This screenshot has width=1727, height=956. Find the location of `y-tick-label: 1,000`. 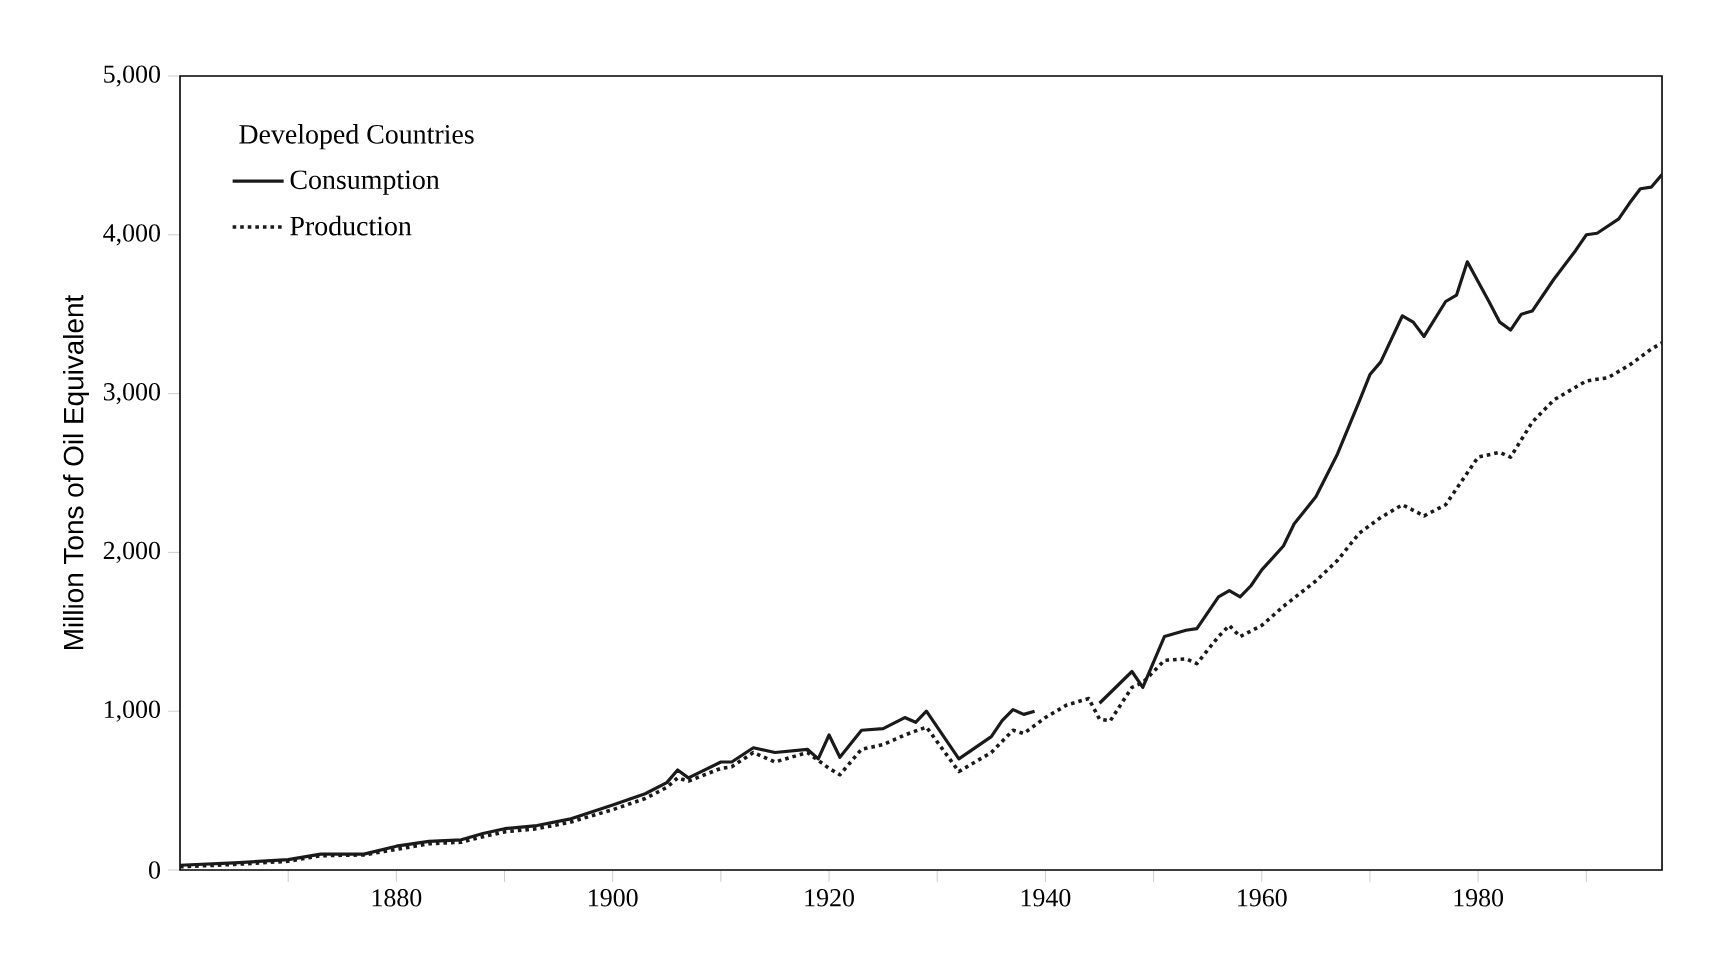

y-tick-label: 1,000 is located at coordinates (132, 711).